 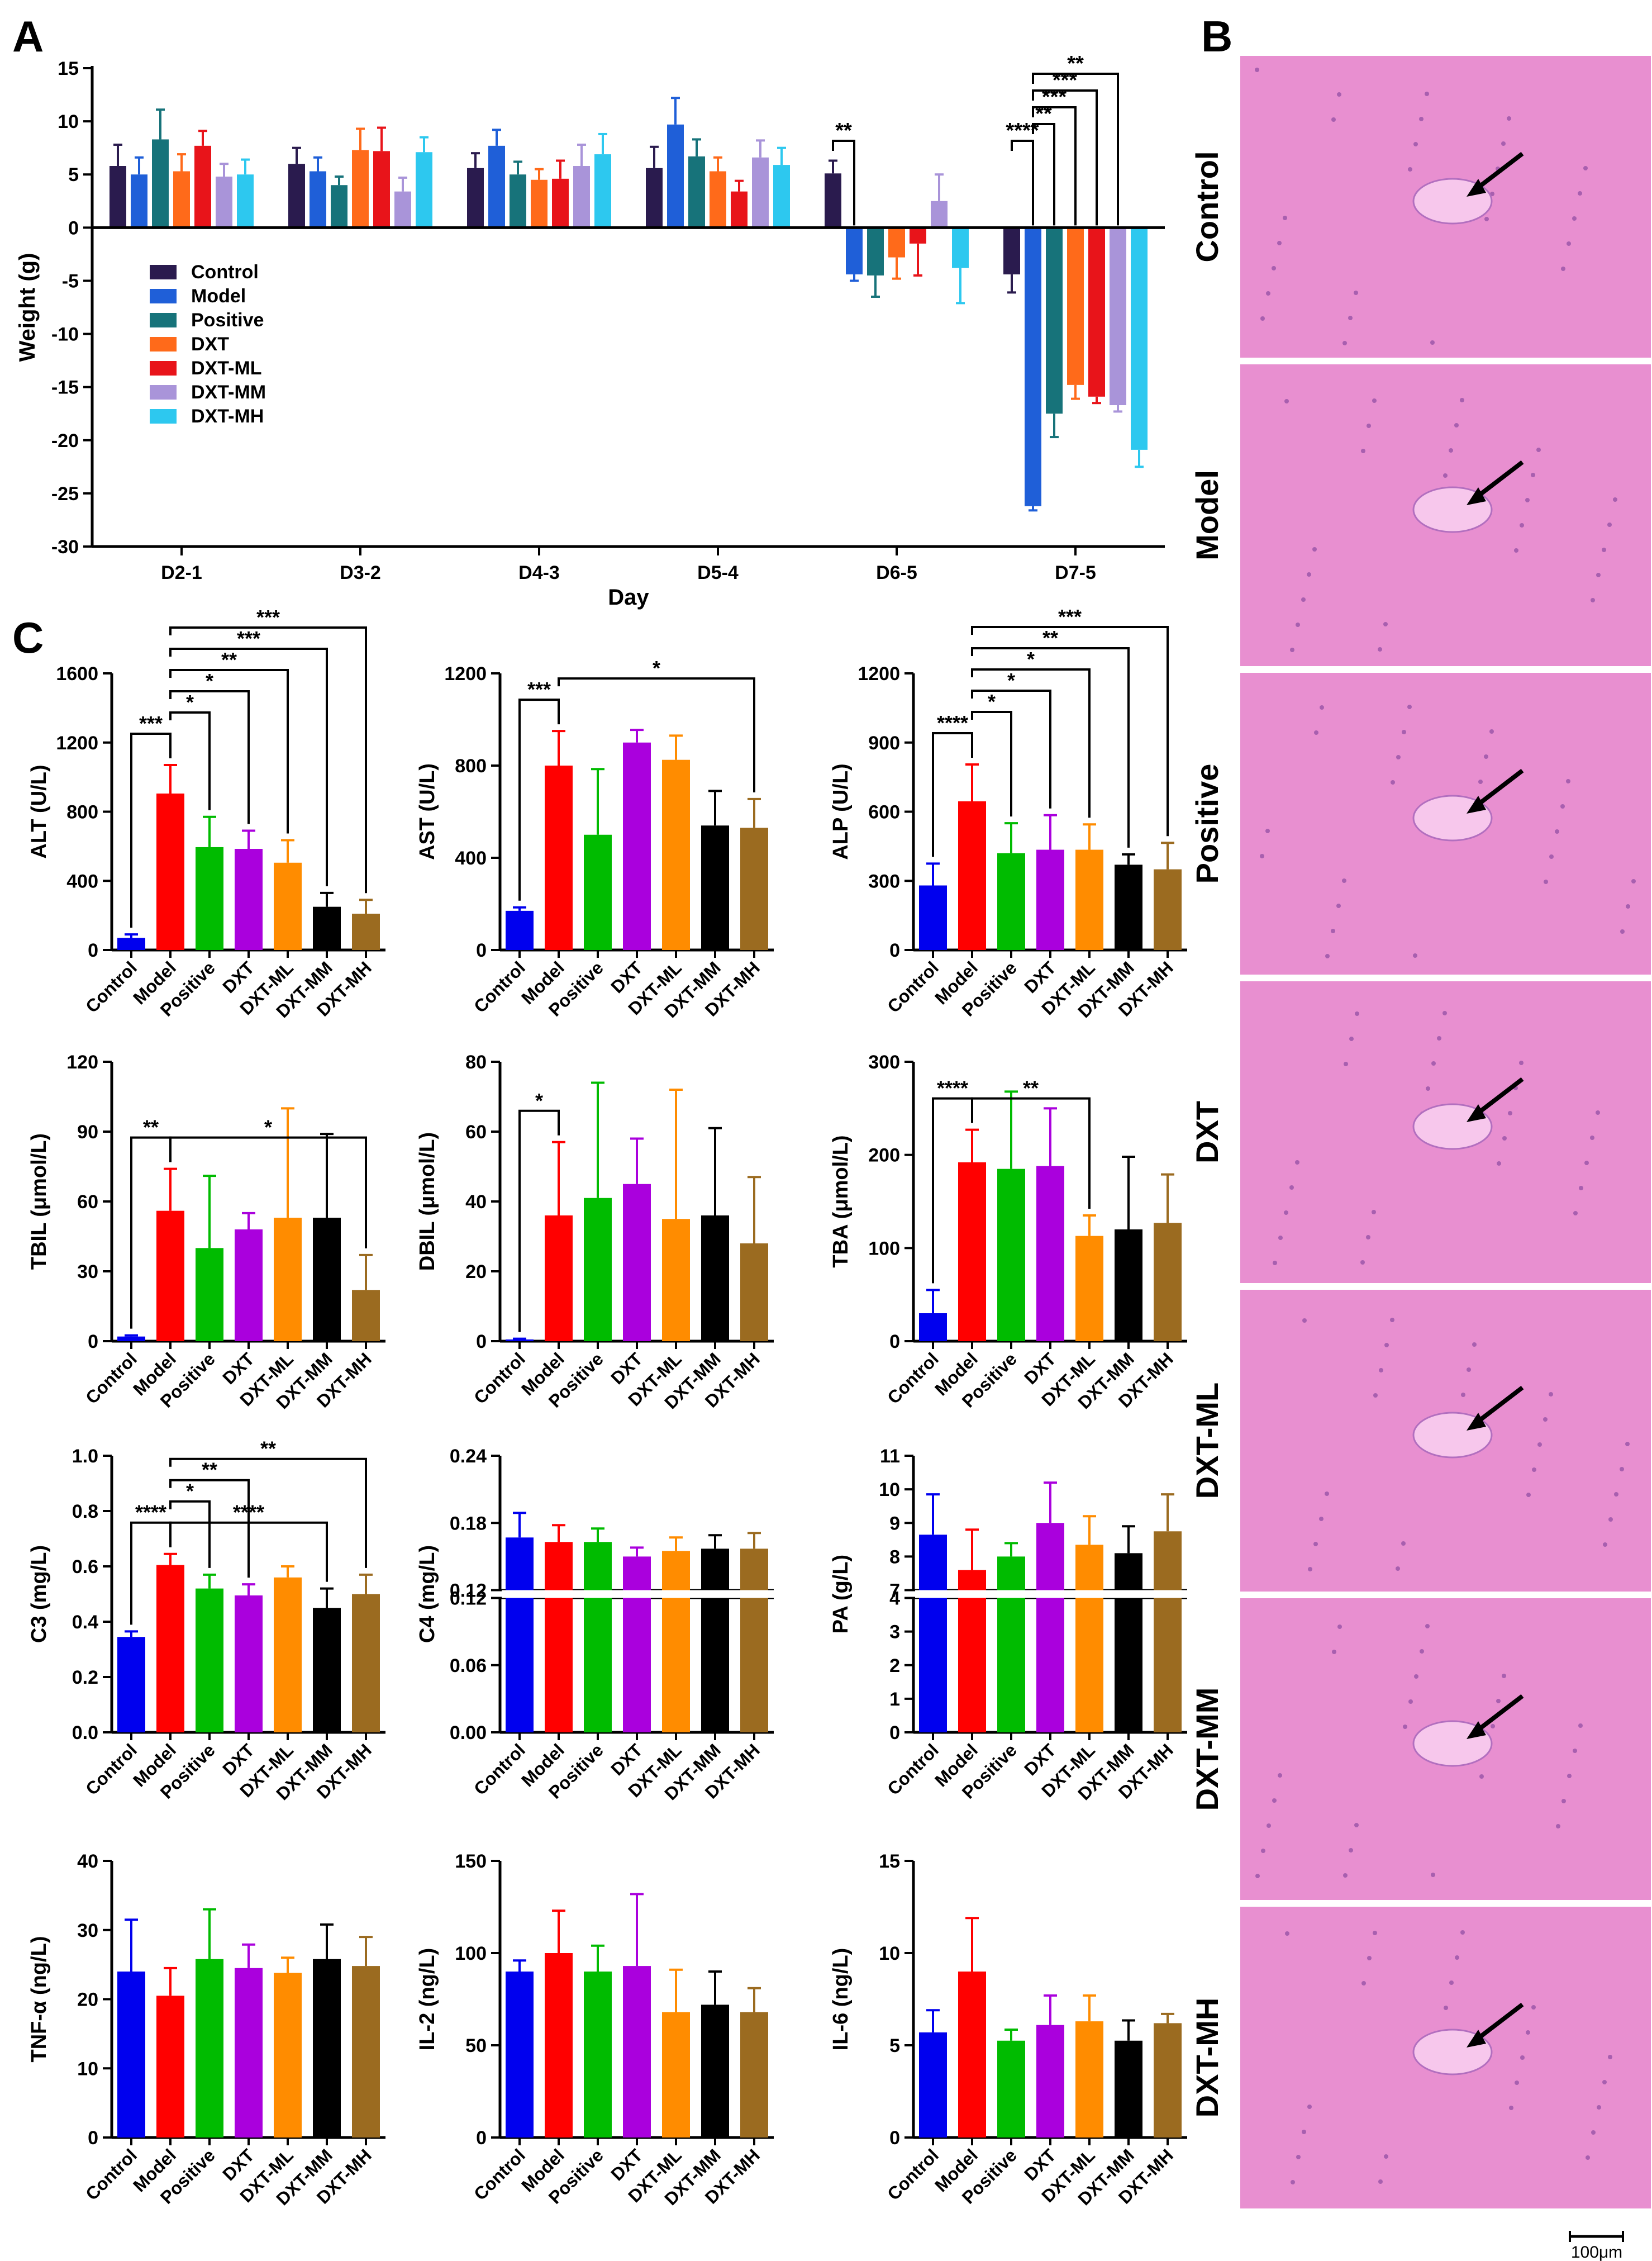 What do you see at coordinates (39, 2000) in the screenshot?
I see `tnf-y-axis-label: TNF-α (ng/L)` at bounding box center [39, 2000].